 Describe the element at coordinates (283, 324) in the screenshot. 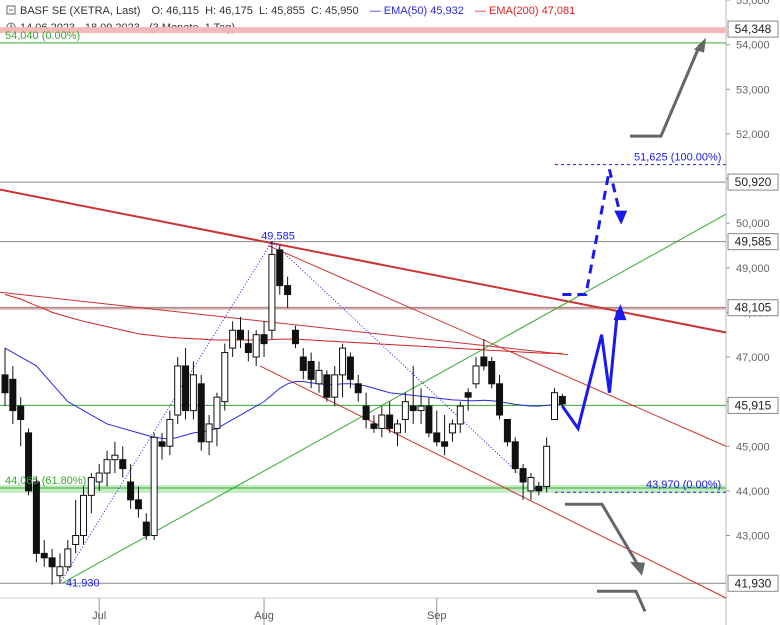

I see `ema200-line` at that location.